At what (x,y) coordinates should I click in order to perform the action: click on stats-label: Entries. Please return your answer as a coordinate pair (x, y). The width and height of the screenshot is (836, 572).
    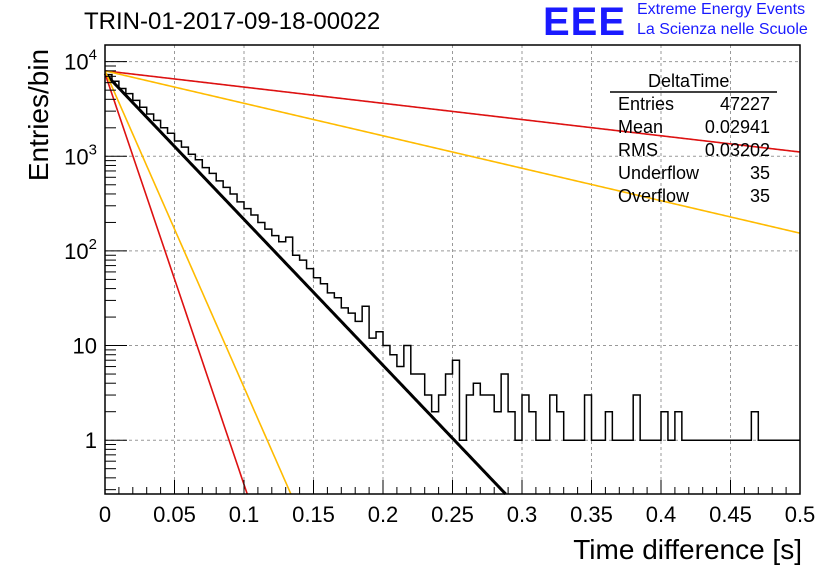
    Looking at the image, I should click on (646, 104).